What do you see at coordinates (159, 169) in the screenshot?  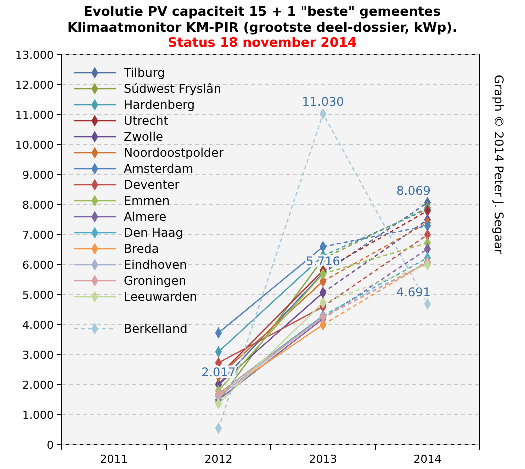 I see `legend-label: Amsterdam` at bounding box center [159, 169].